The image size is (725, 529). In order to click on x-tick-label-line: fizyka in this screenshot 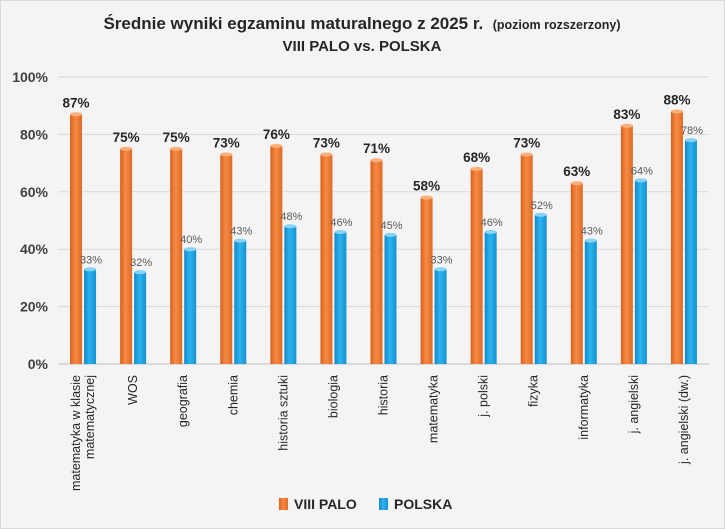, I will do `click(534, 391)`.